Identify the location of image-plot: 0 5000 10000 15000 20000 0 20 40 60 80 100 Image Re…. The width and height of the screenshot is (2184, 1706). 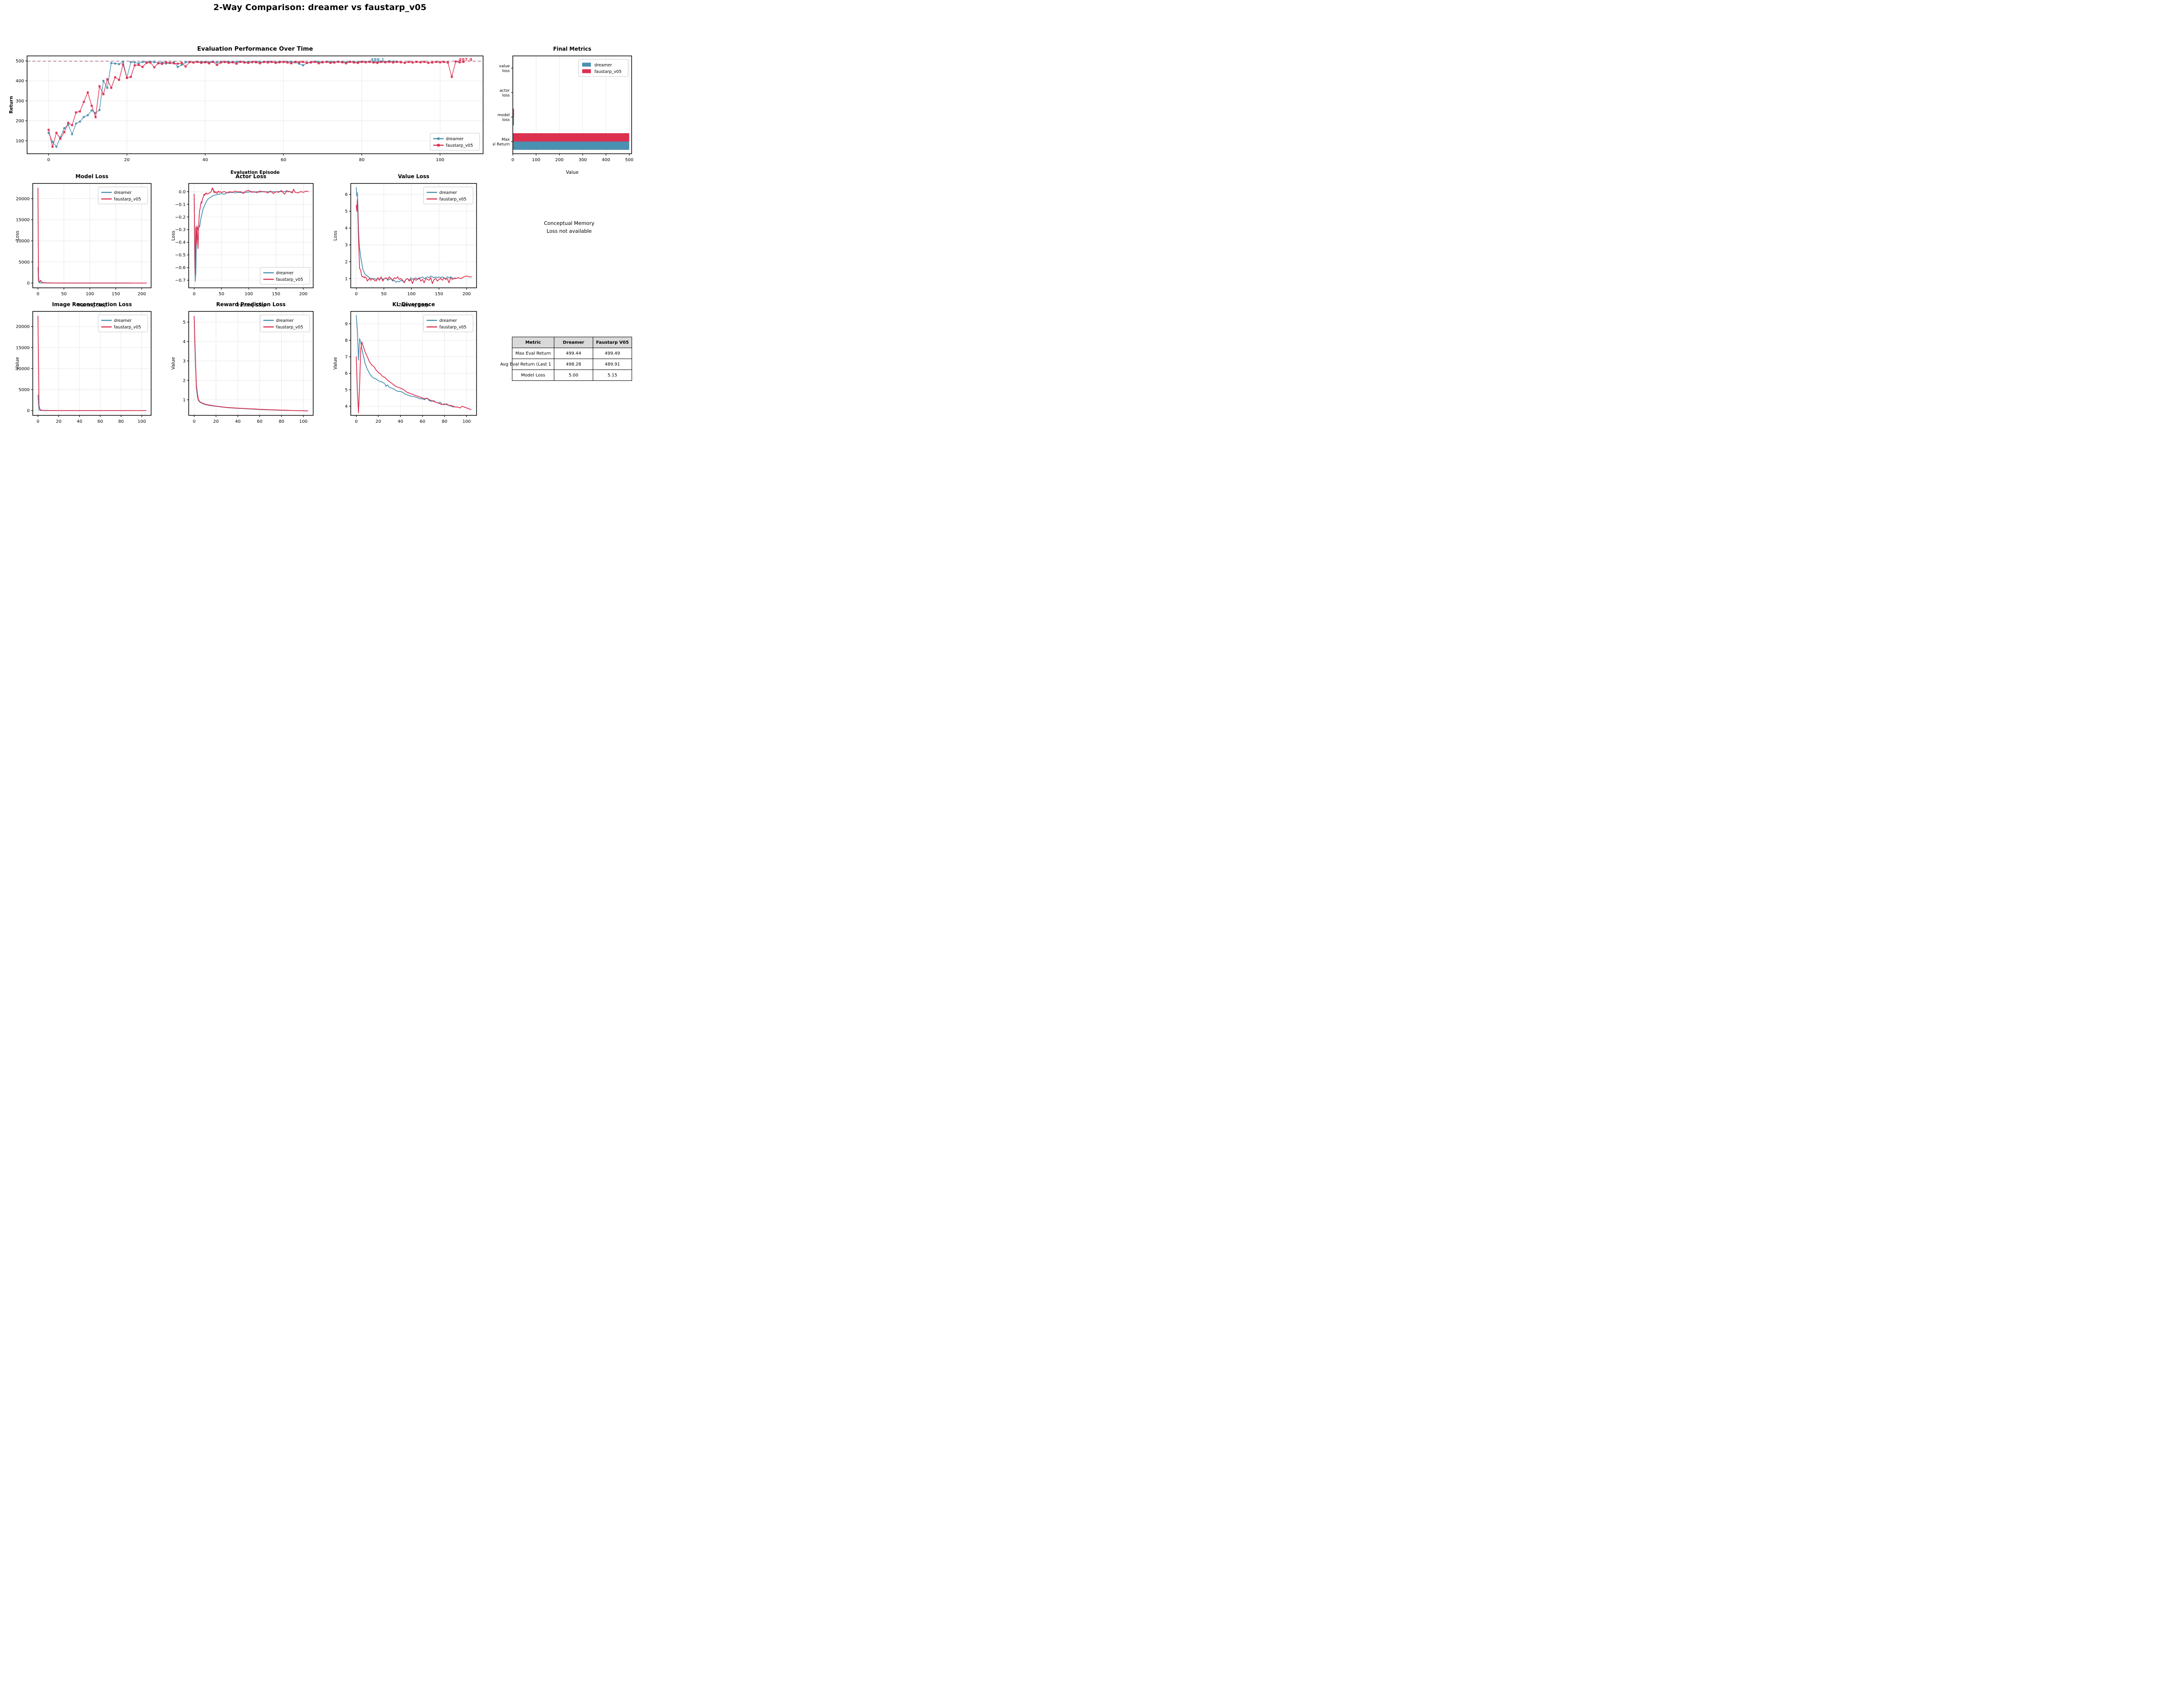
(83, 362).